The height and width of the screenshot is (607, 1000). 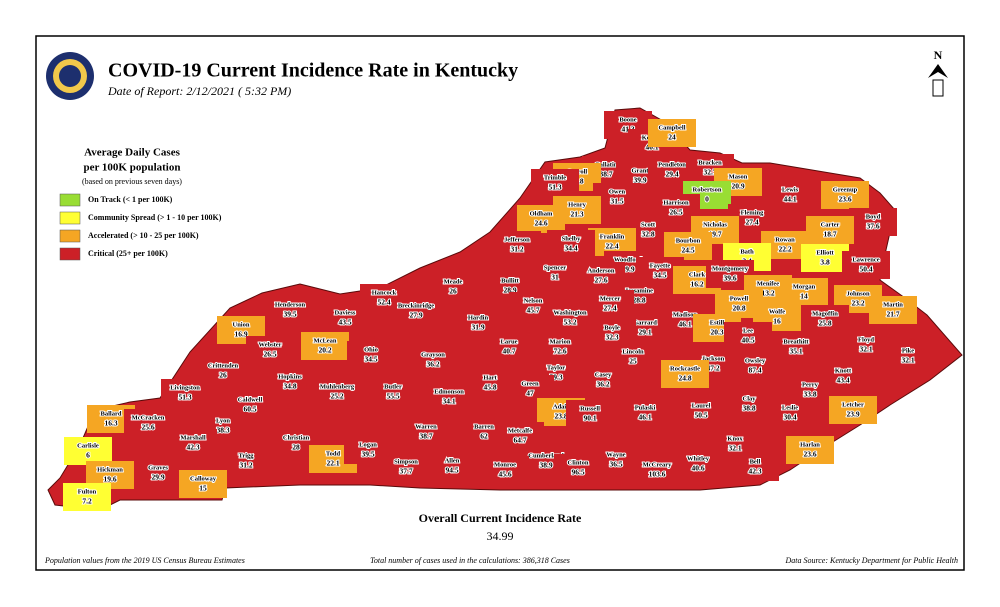 I want to click on county-name: Lyon, so click(x=223, y=420).